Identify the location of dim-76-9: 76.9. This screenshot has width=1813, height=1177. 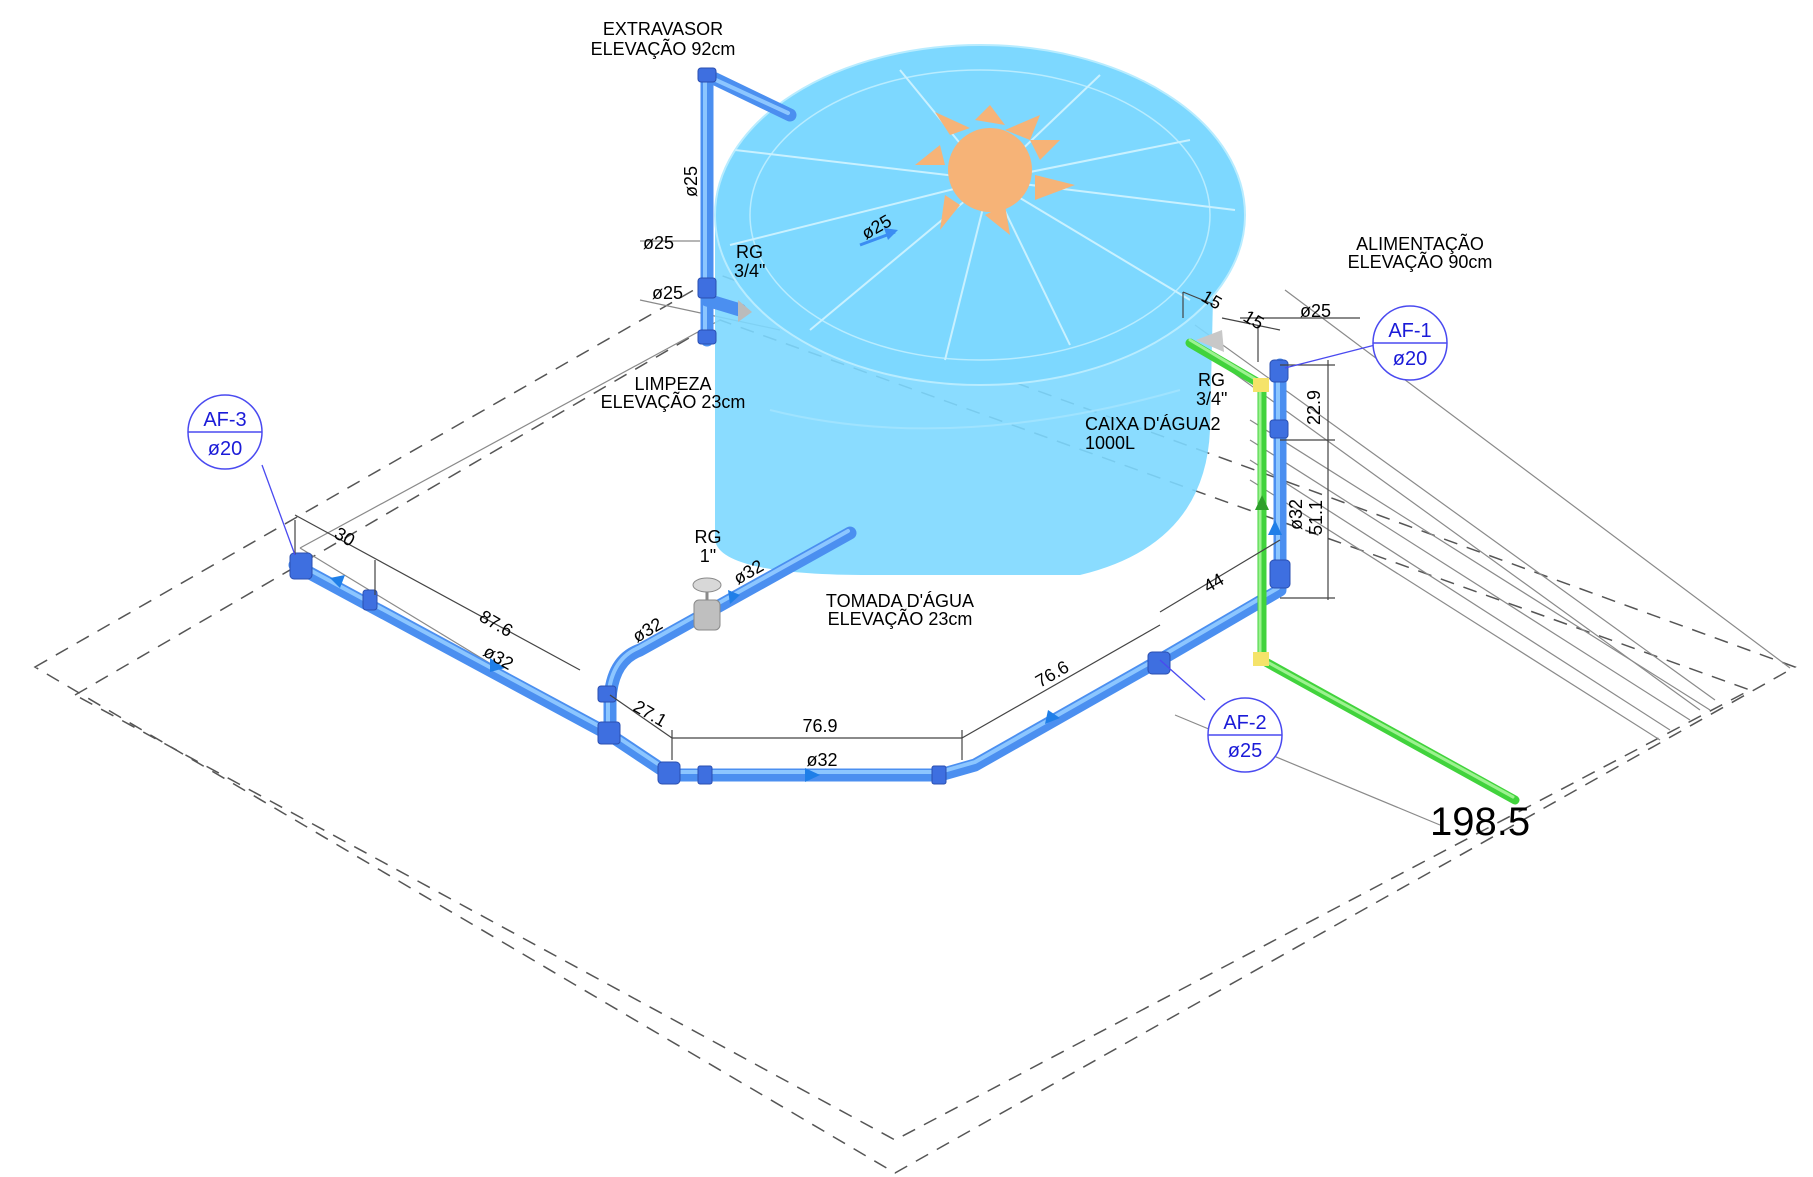
(819, 726).